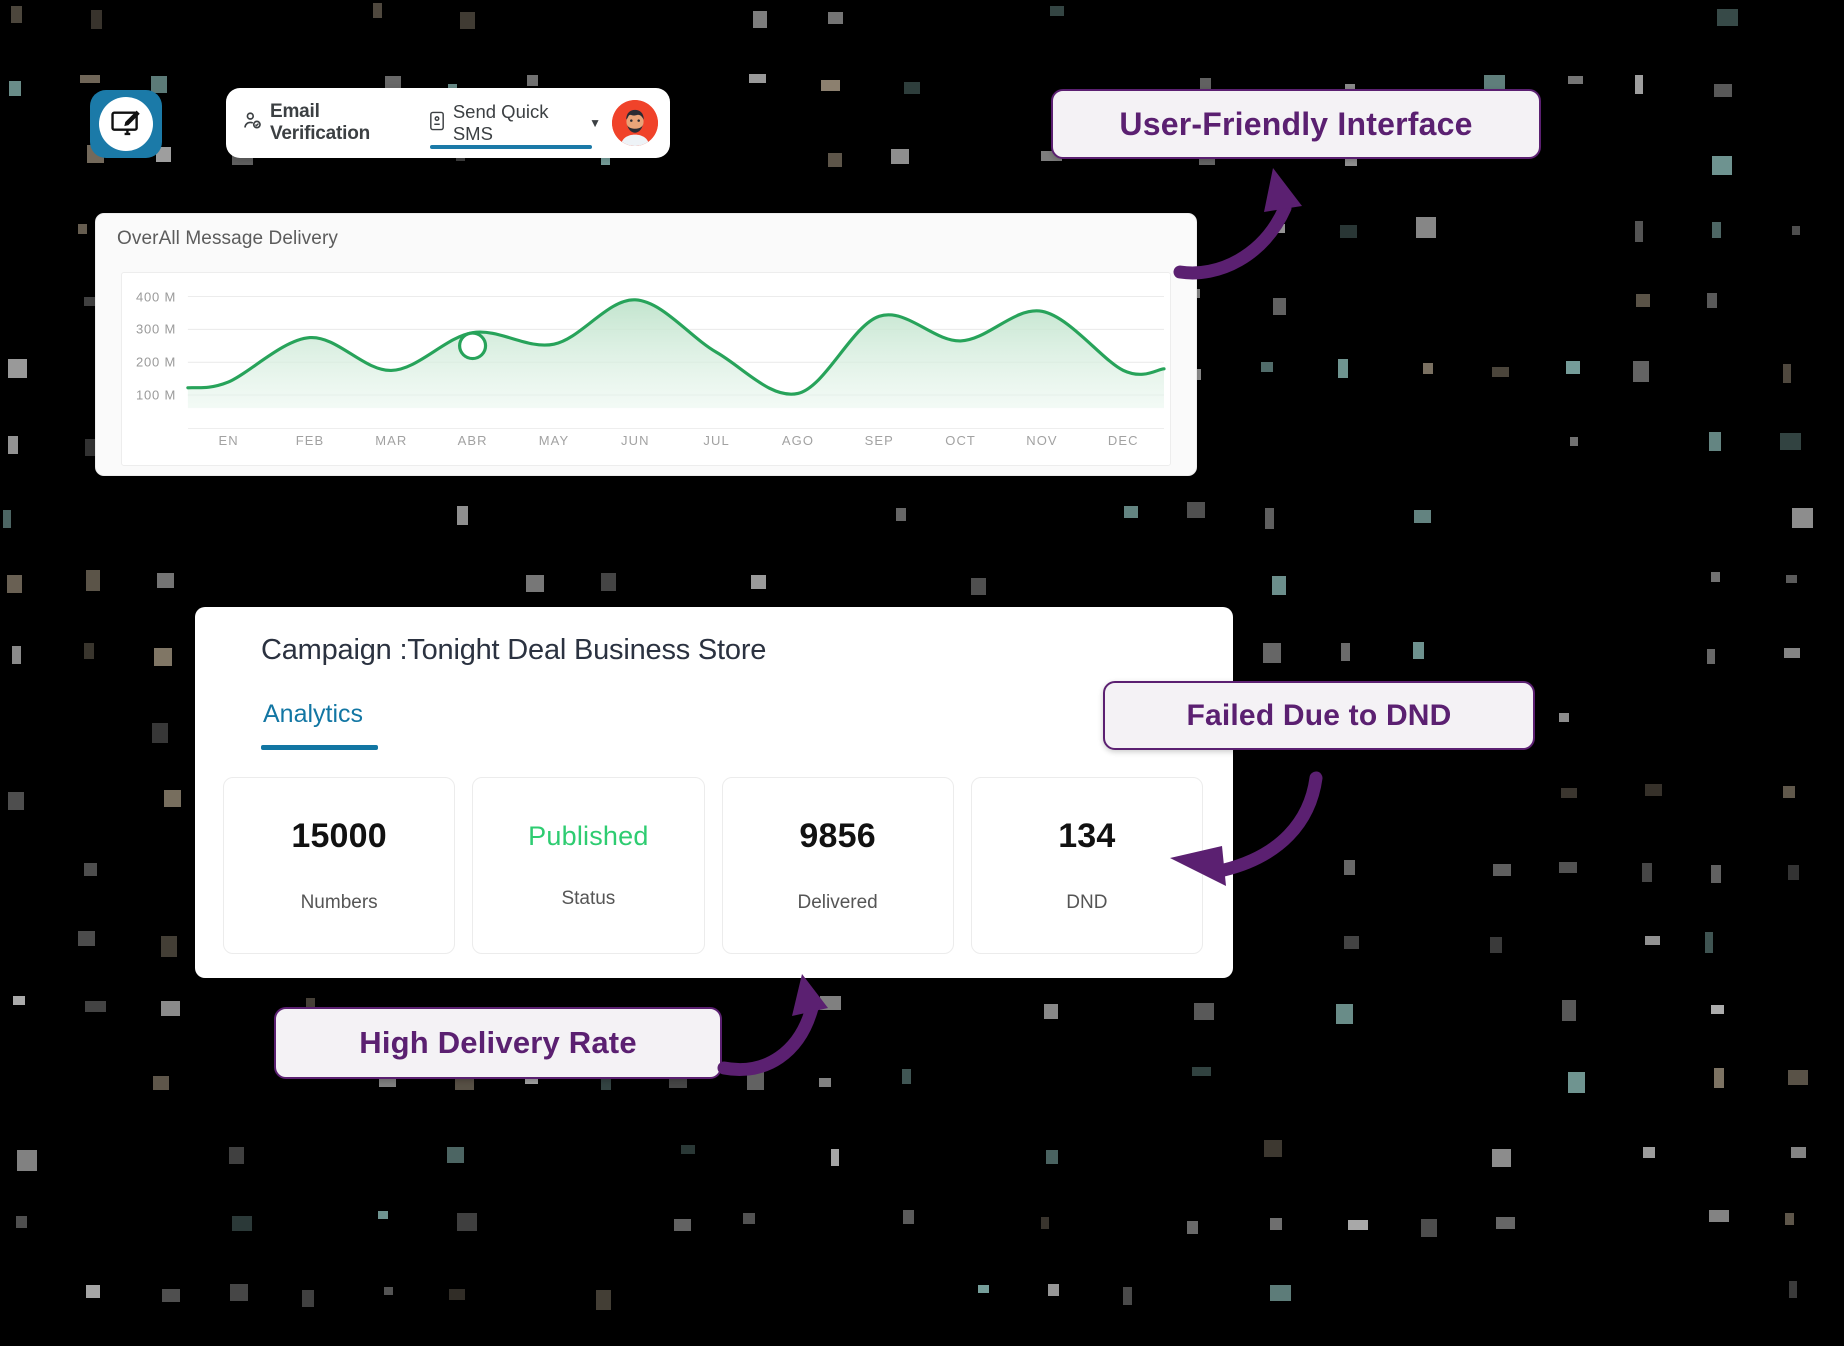  What do you see at coordinates (391, 440) in the screenshot?
I see `chart-x-tick: MAR` at bounding box center [391, 440].